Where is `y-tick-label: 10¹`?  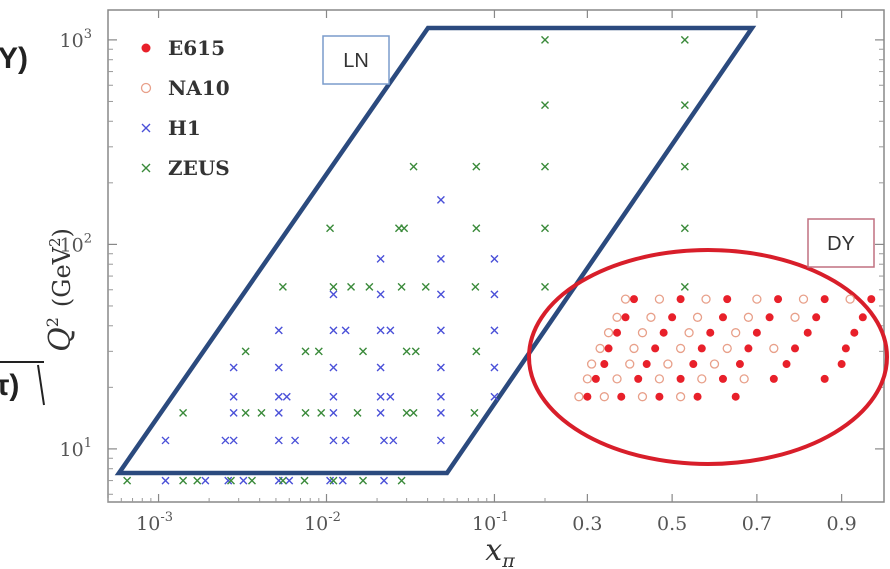
y-tick-label: 10¹ is located at coordinates (76, 448).